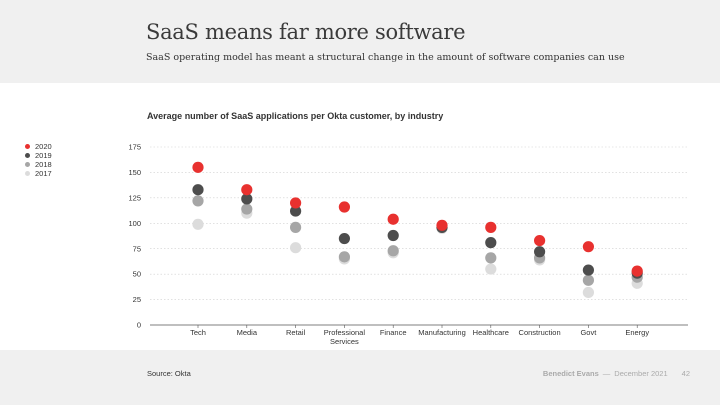 The image size is (720, 405). What do you see at coordinates (169, 373) in the screenshot?
I see `source-note: Source: Okta` at bounding box center [169, 373].